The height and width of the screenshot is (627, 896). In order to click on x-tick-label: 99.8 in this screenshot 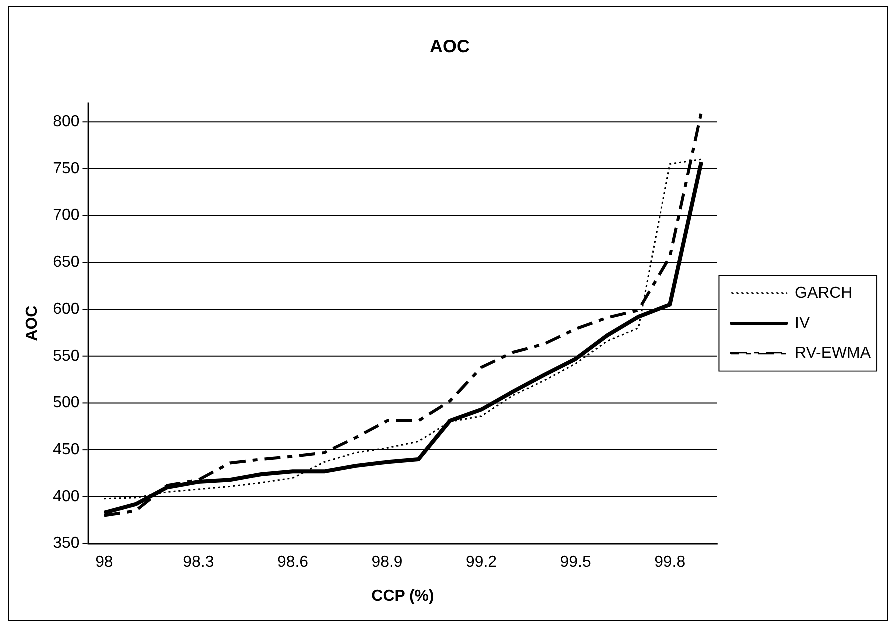, I will do `click(670, 562)`.